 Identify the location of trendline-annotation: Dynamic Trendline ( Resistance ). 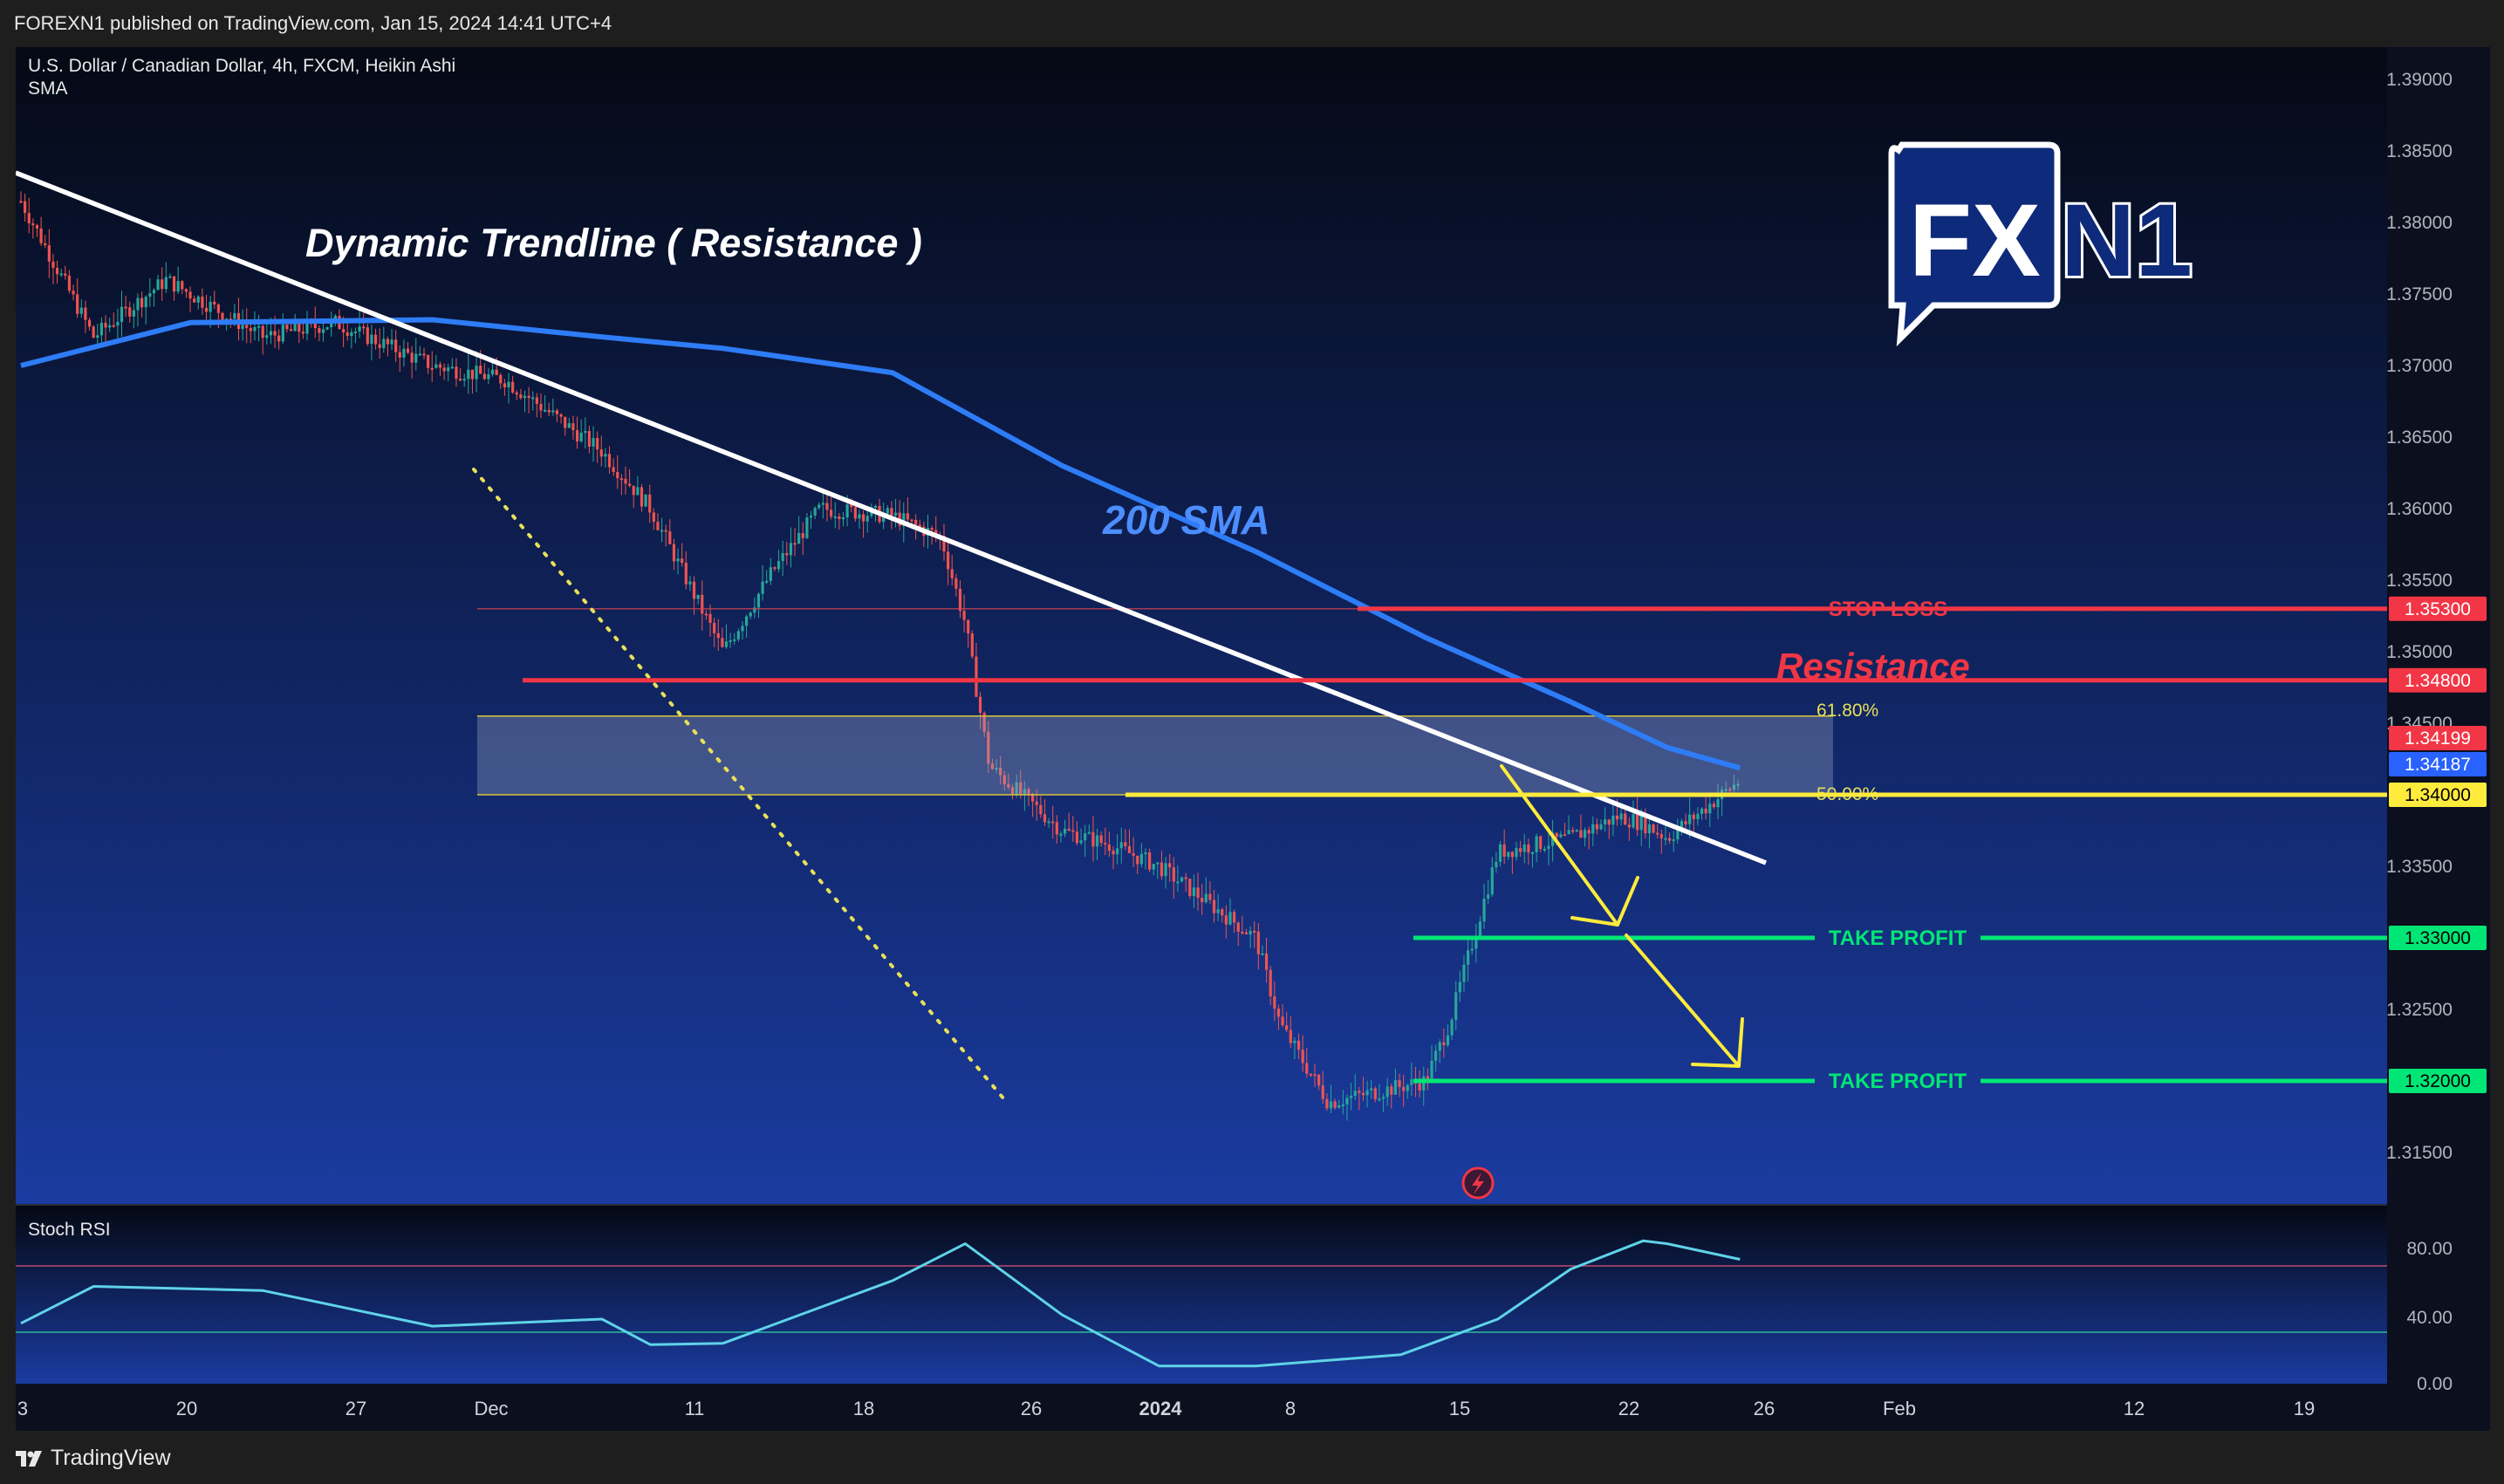
(613, 243).